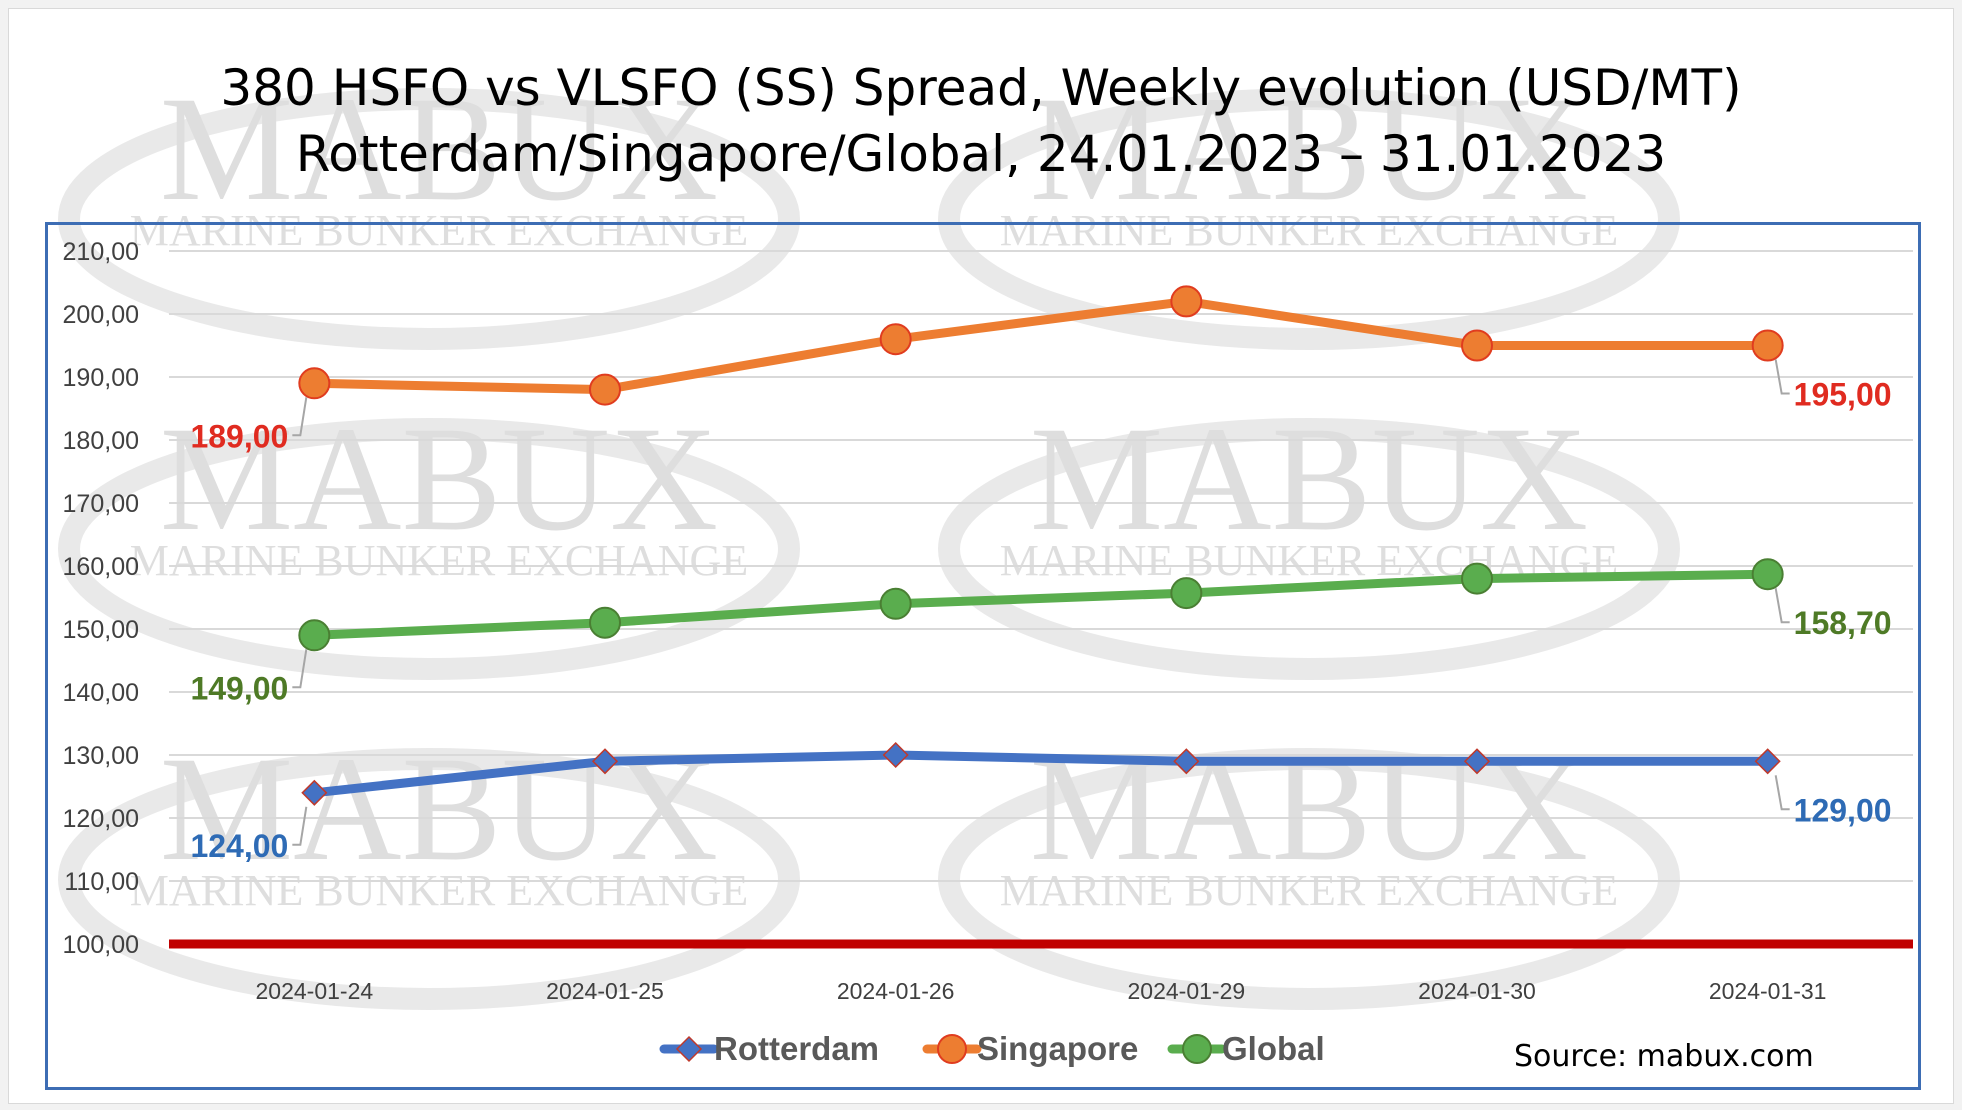 This screenshot has height=1110, width=1962. I want to click on y-tick-label: 110,00, so click(101, 882).